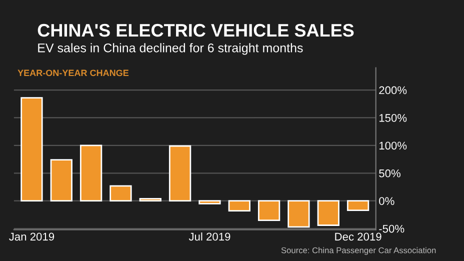 This screenshot has height=261, width=464. Describe the element at coordinates (389, 173) in the screenshot. I see `y-tick-label: 50%` at that location.